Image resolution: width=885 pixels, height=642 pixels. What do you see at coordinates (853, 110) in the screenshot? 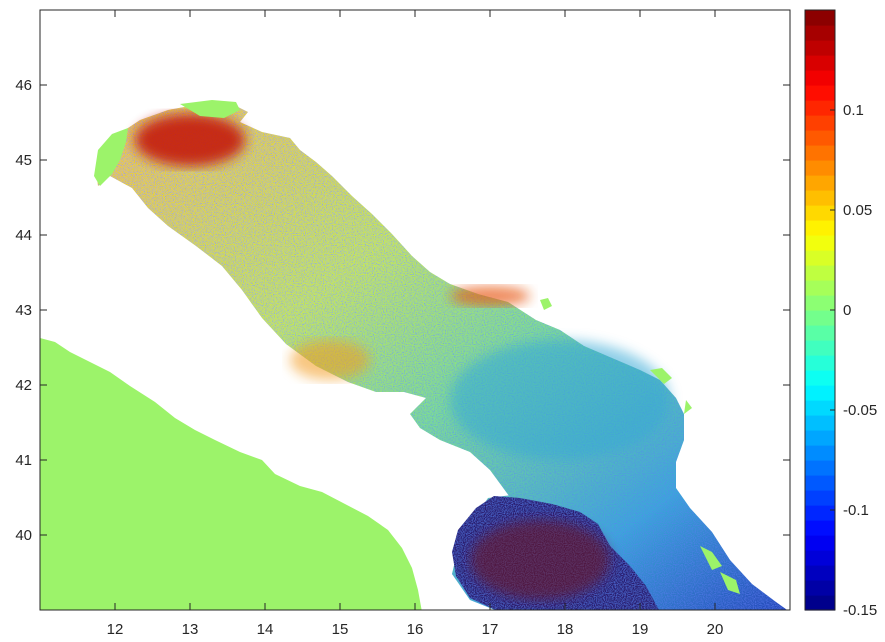
I see `colorbar-tick-label: 0.1` at bounding box center [853, 110].